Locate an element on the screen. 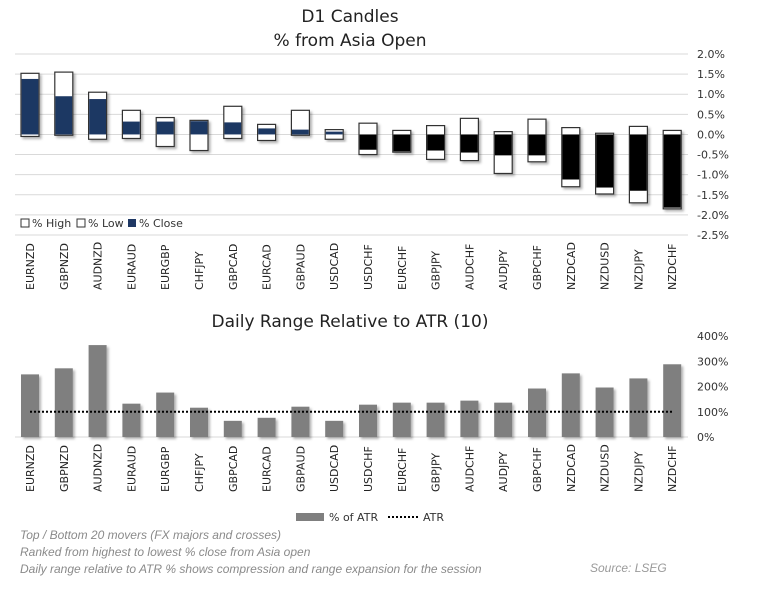 The image size is (764, 589). y-tick-label: 300% is located at coordinates (712, 361).